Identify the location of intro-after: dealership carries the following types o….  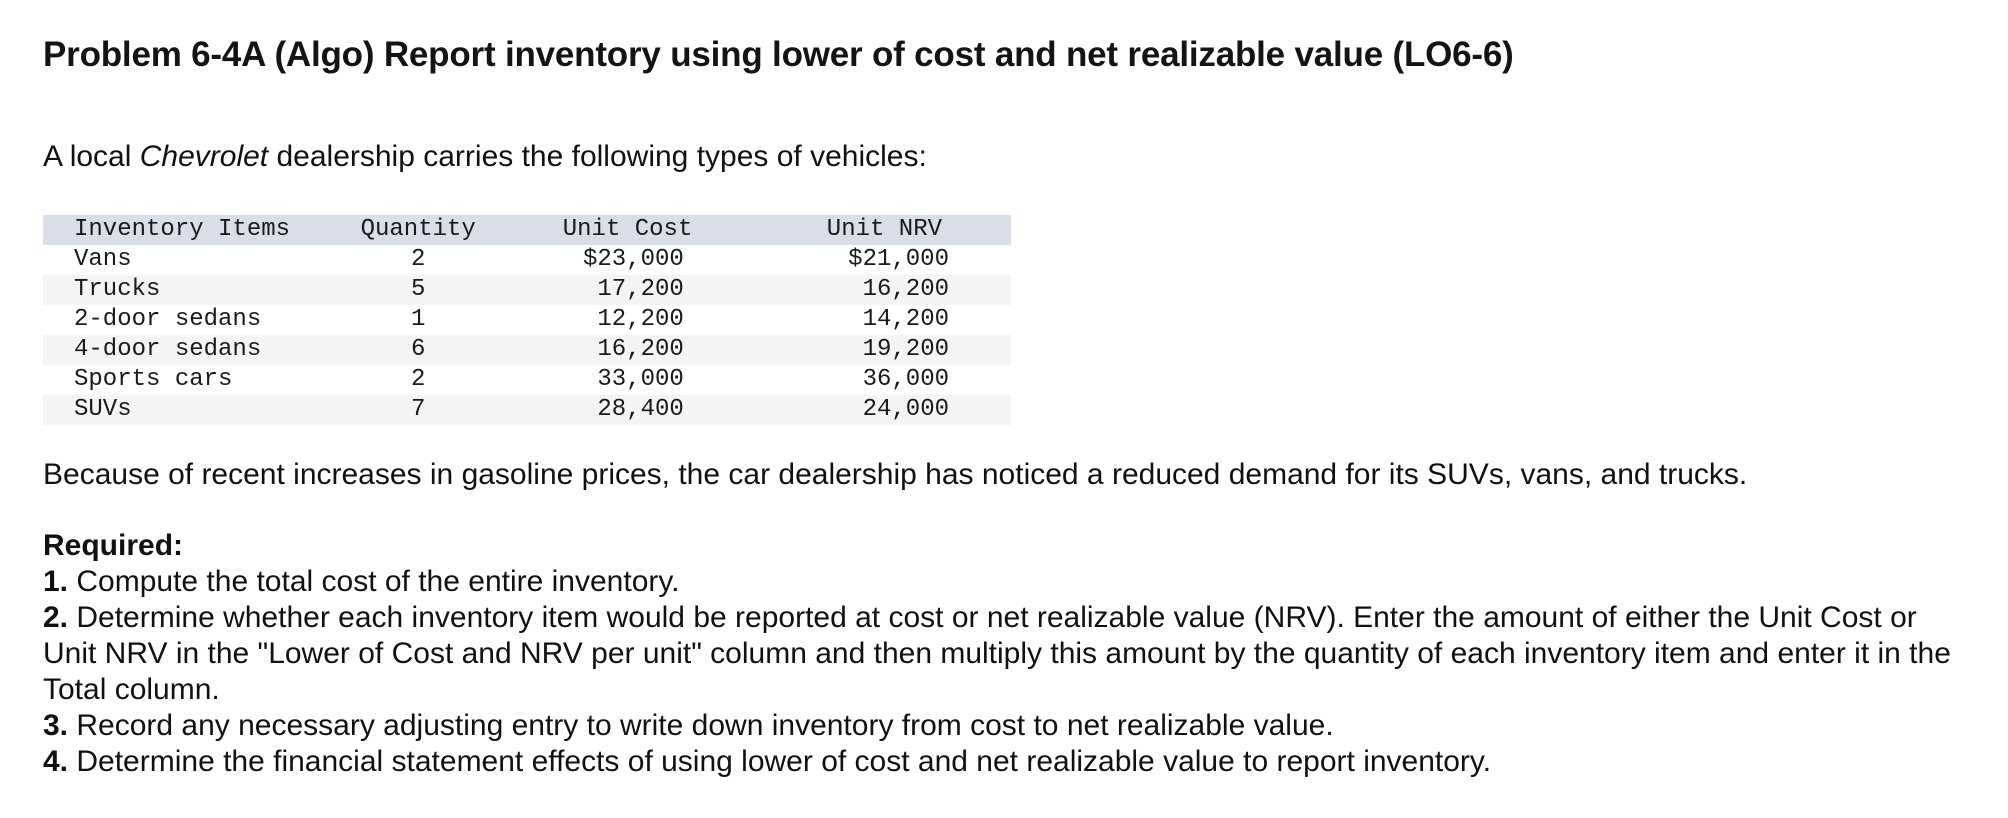
(597, 156).